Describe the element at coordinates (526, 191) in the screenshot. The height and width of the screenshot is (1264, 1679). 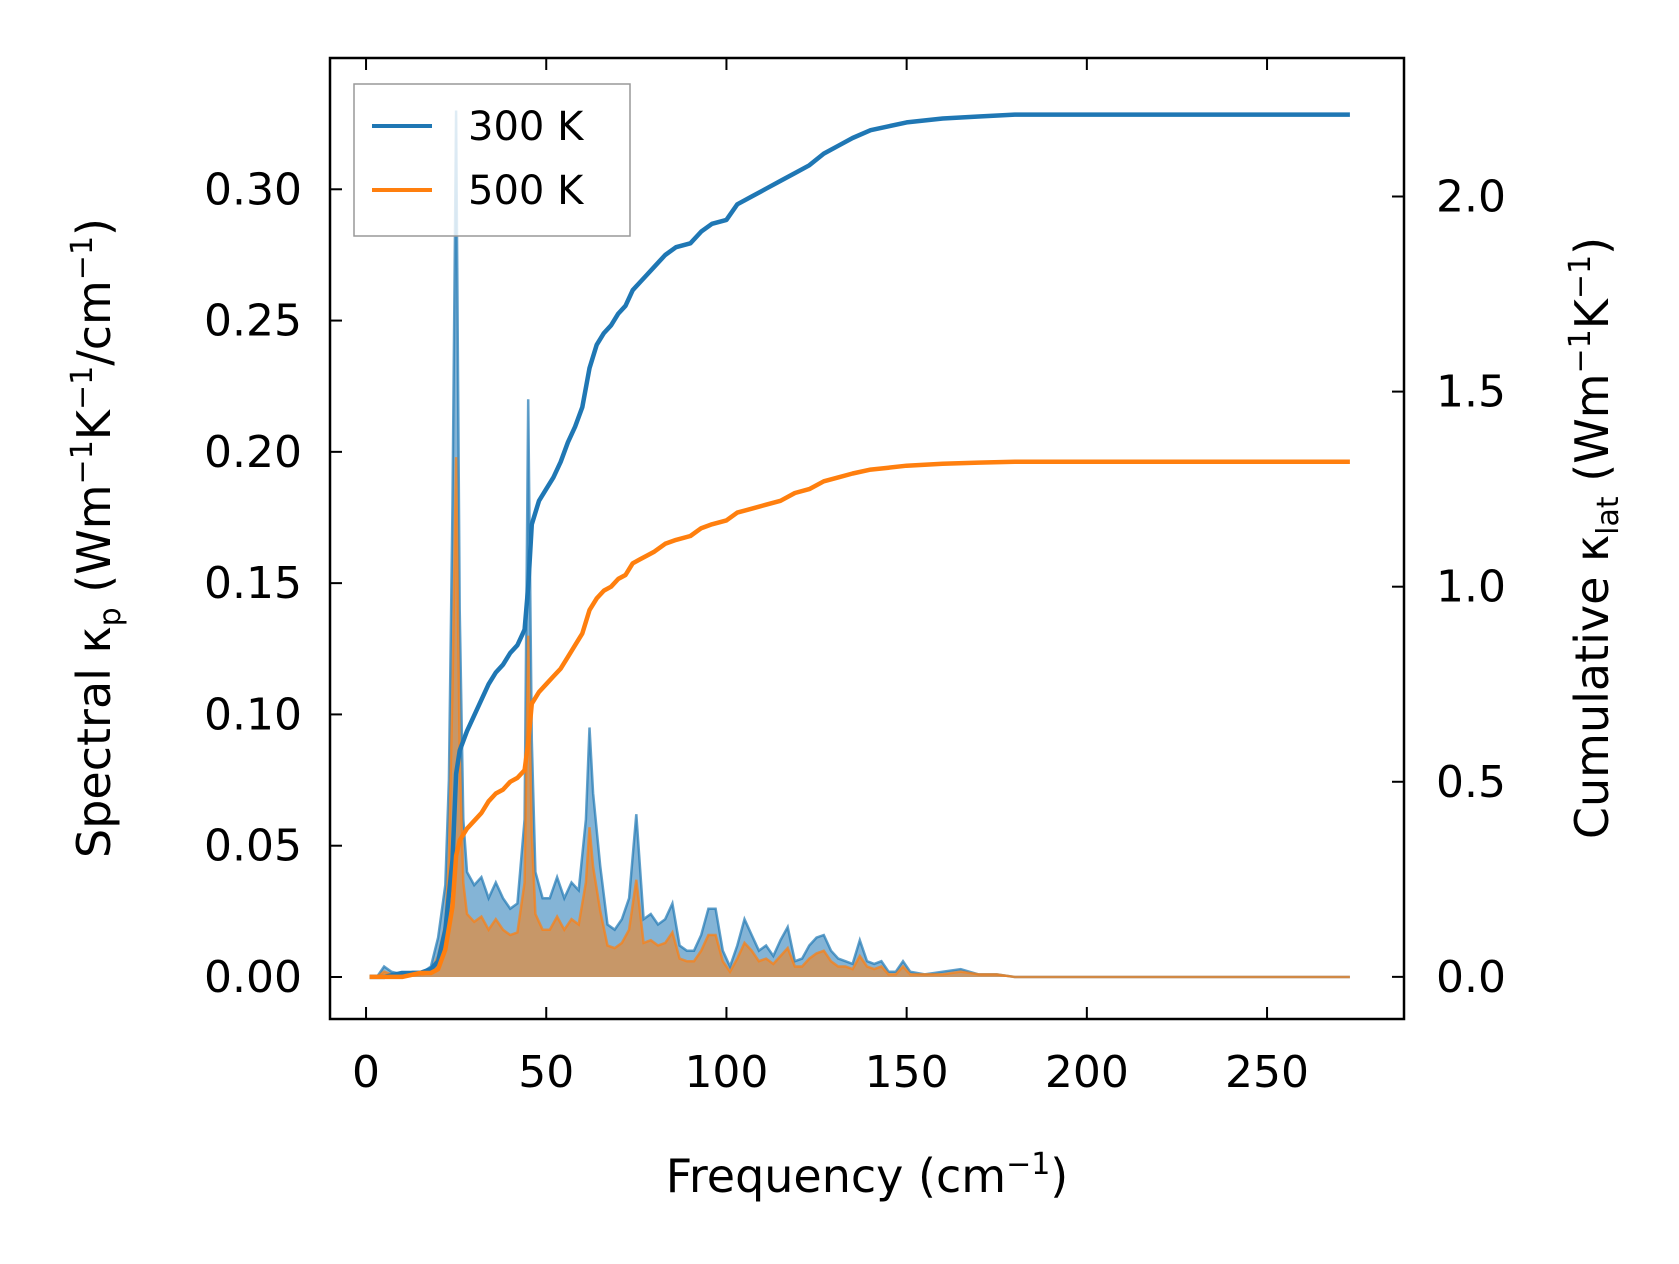
I see `legend-label-500k: 500 K` at that location.